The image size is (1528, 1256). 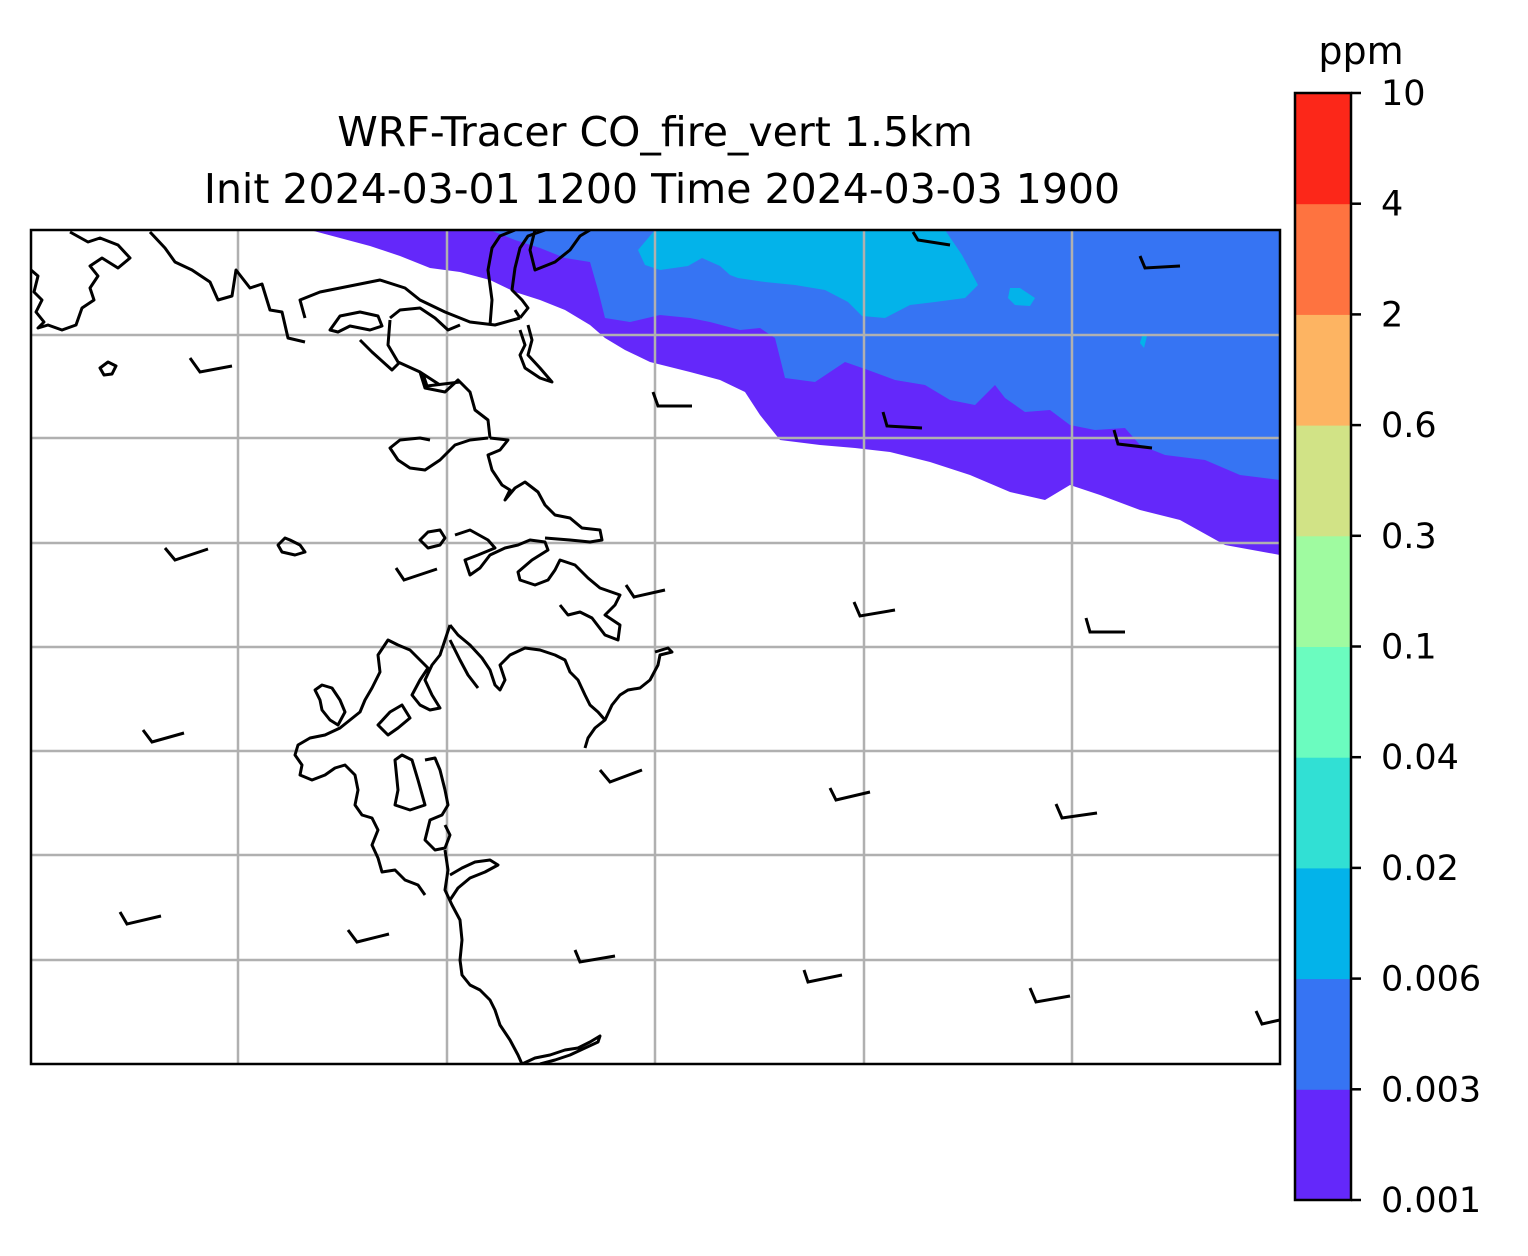 I want to click on plume-band-0.003, so click(x=885, y=355).